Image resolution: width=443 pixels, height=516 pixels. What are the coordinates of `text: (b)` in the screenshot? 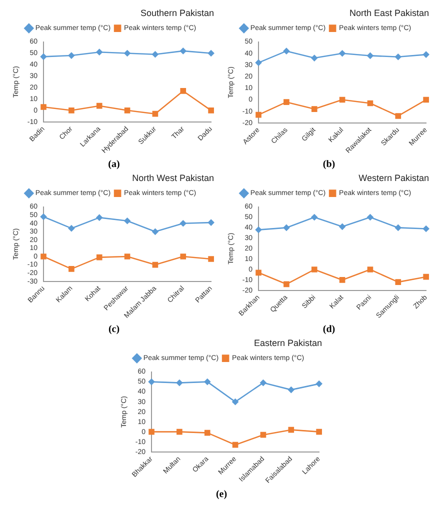 It's located at (329, 164).